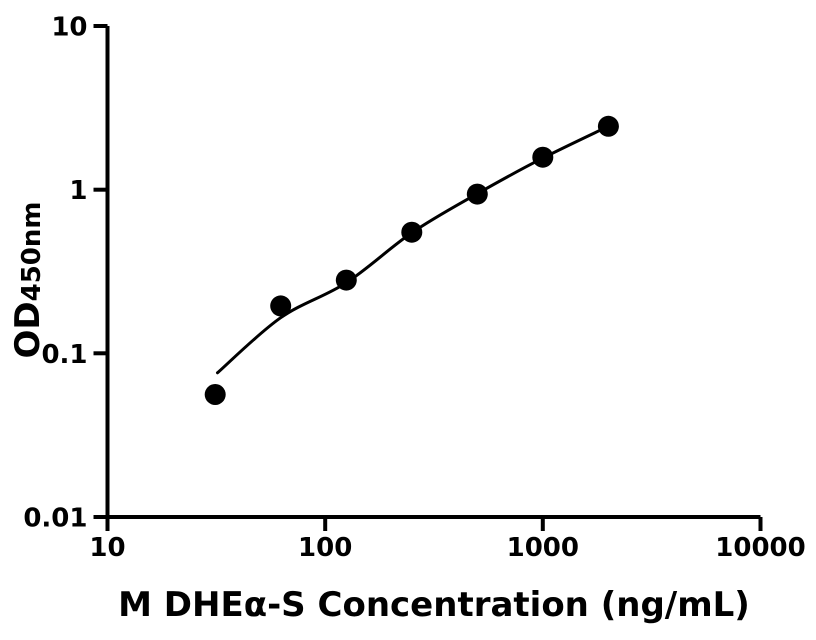 The width and height of the screenshot is (816, 640). I want to click on y-axis-title: OD 450nm, so click(28, 280).